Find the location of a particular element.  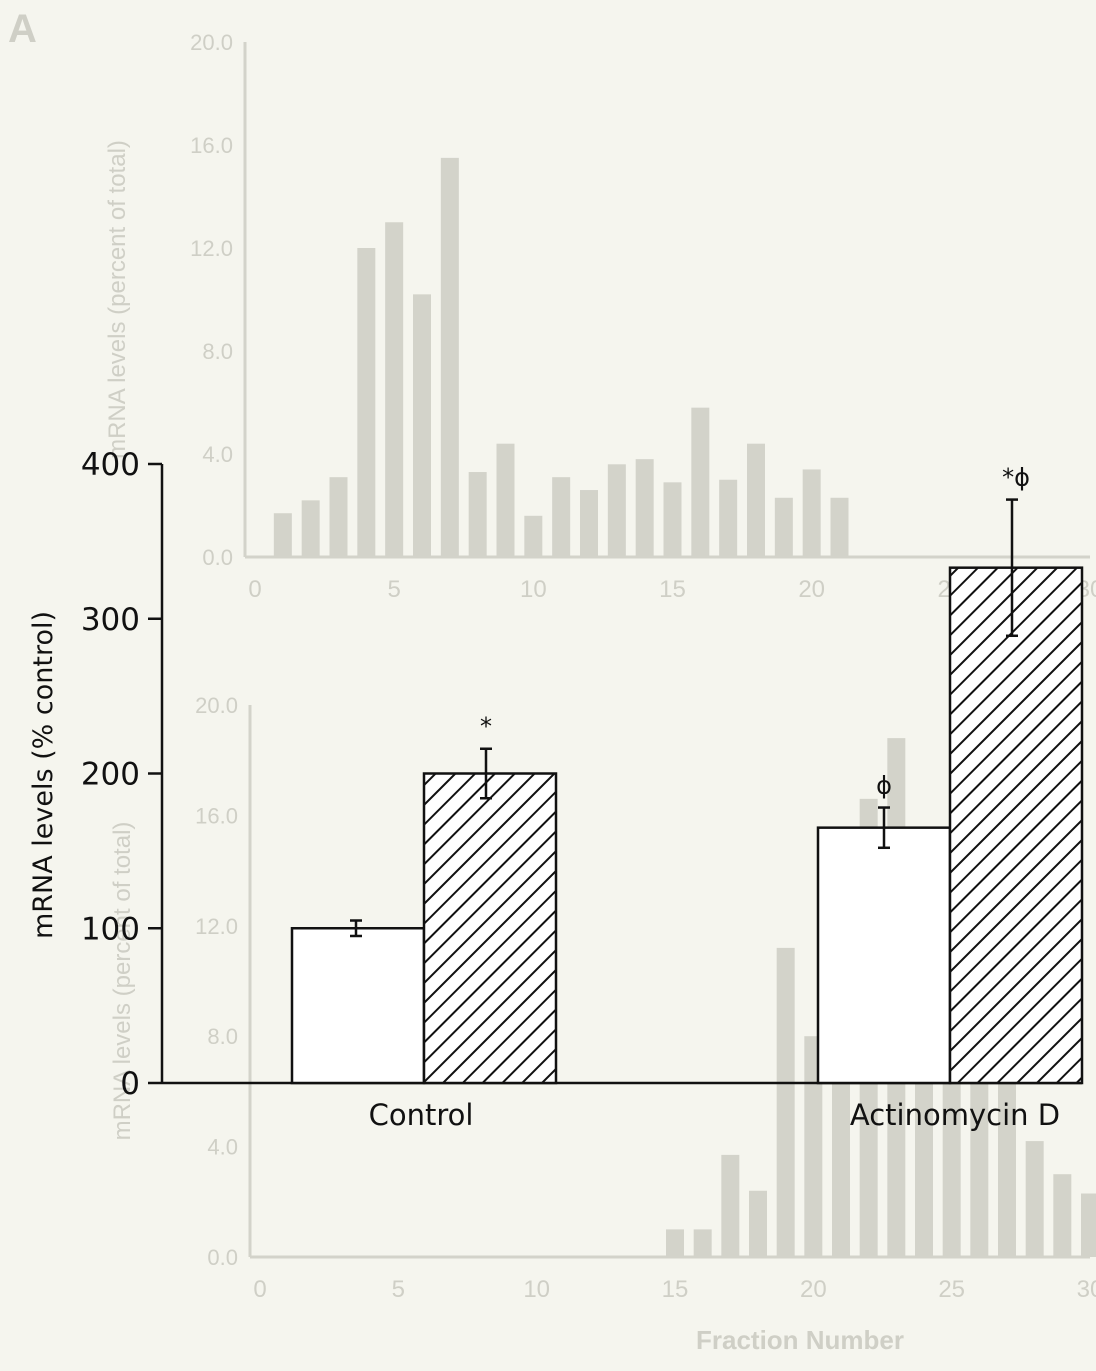

y-tick-label: 100 is located at coordinates (110, 929).